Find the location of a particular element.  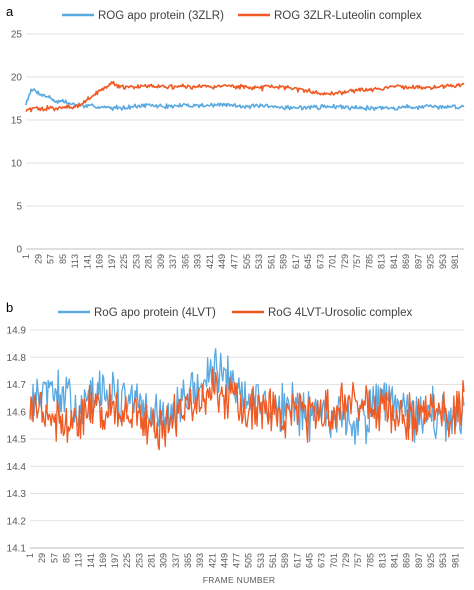

x-tick-label-a-31: 869 is located at coordinates (406, 261).